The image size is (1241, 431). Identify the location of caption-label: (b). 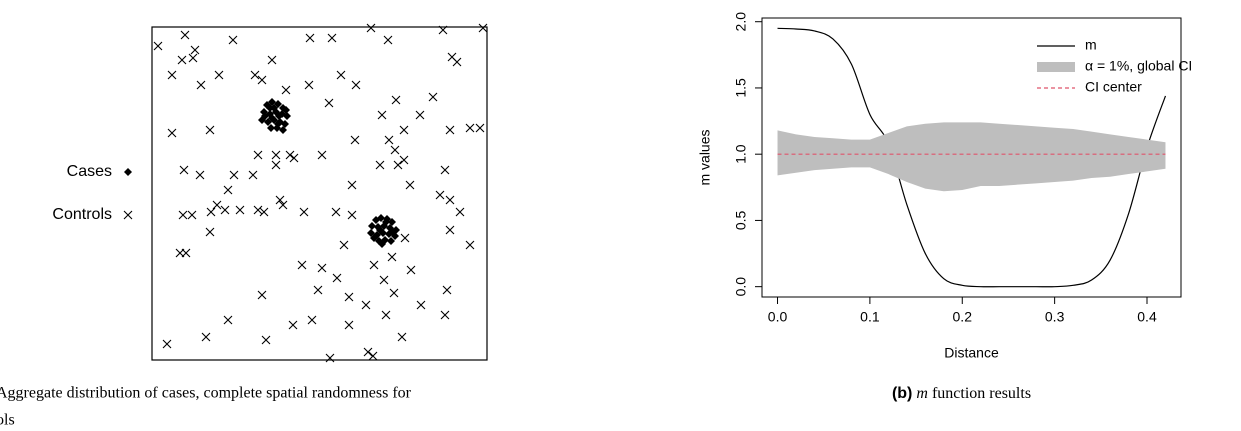
(902, 393).